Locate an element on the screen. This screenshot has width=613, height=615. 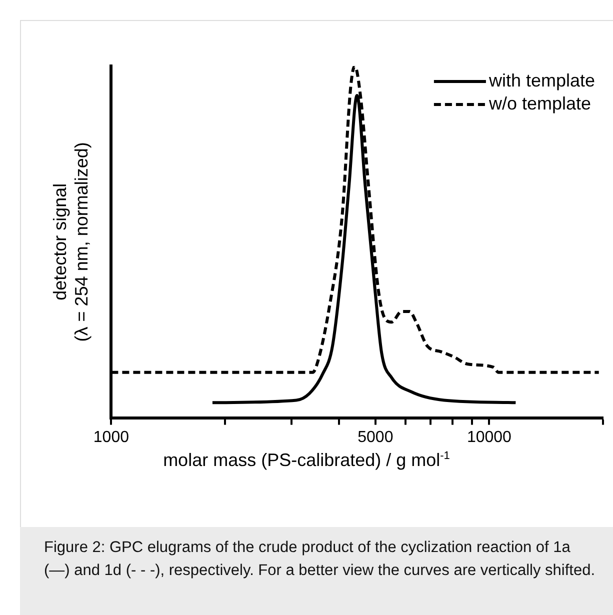
caption: Figure 2: GPC elugrams of the crude product of the cyclization reaction of 1a (—) and 1d (- - -), respectively. For a better view the curves are vertically shifted. is located at coordinates (316, 571).